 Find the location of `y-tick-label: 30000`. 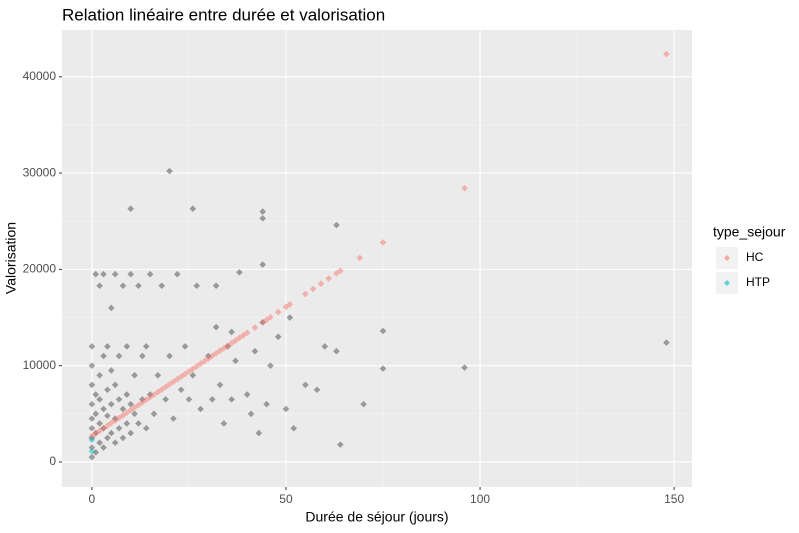

y-tick-label: 30000 is located at coordinates (40, 172).